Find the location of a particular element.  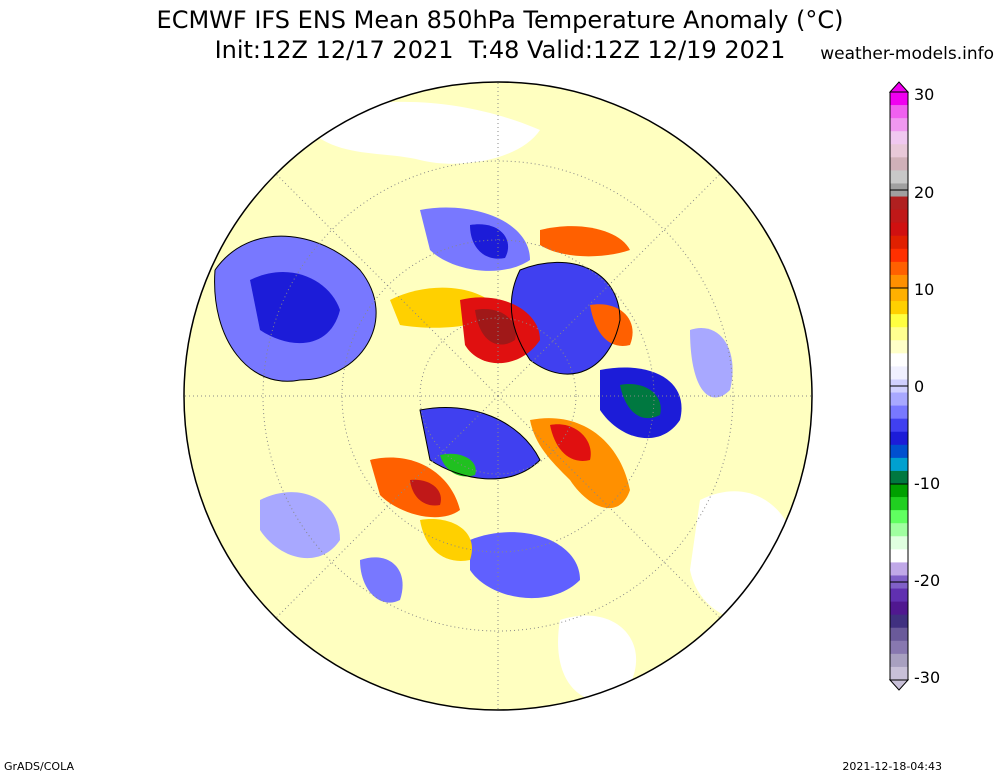

latitude-circle is located at coordinates (498, 396).